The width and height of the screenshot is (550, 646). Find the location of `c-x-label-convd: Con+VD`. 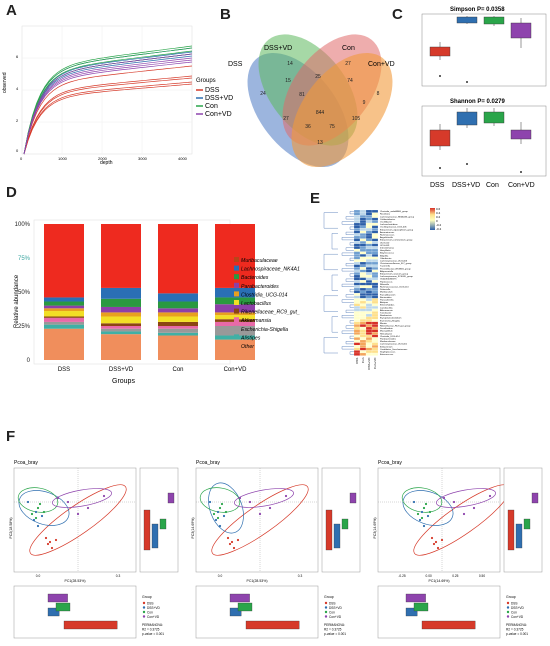

c-x-label-convd: Con+VD is located at coordinates (521, 185).